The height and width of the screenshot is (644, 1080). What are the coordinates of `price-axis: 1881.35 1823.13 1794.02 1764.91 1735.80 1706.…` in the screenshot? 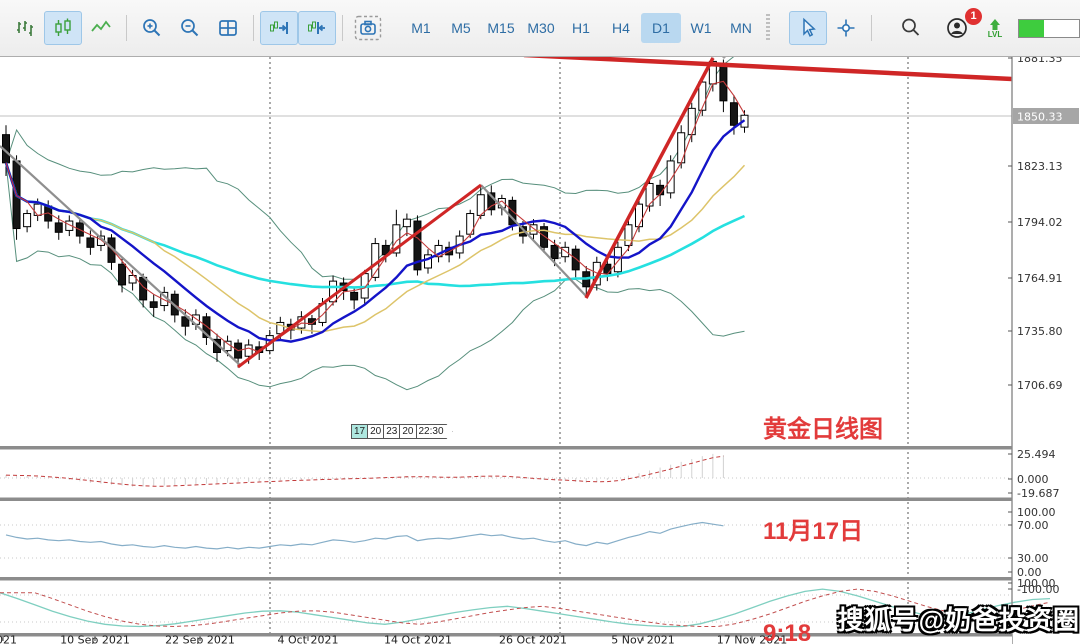 It's located at (1043, 350).